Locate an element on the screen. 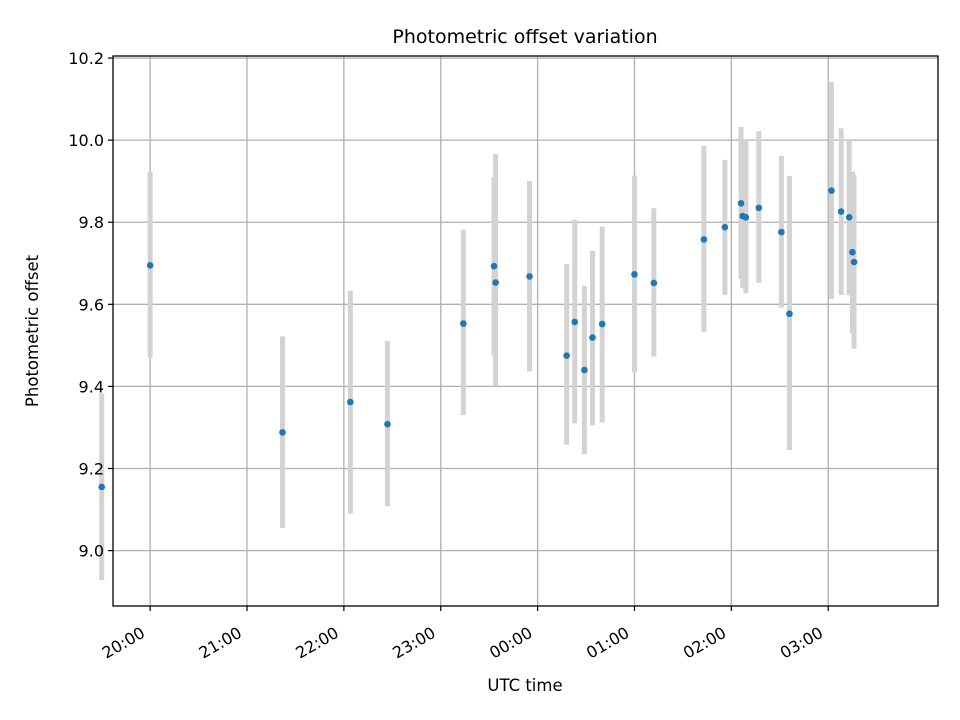  y-tick-label: 9.6 is located at coordinates (91, 304).